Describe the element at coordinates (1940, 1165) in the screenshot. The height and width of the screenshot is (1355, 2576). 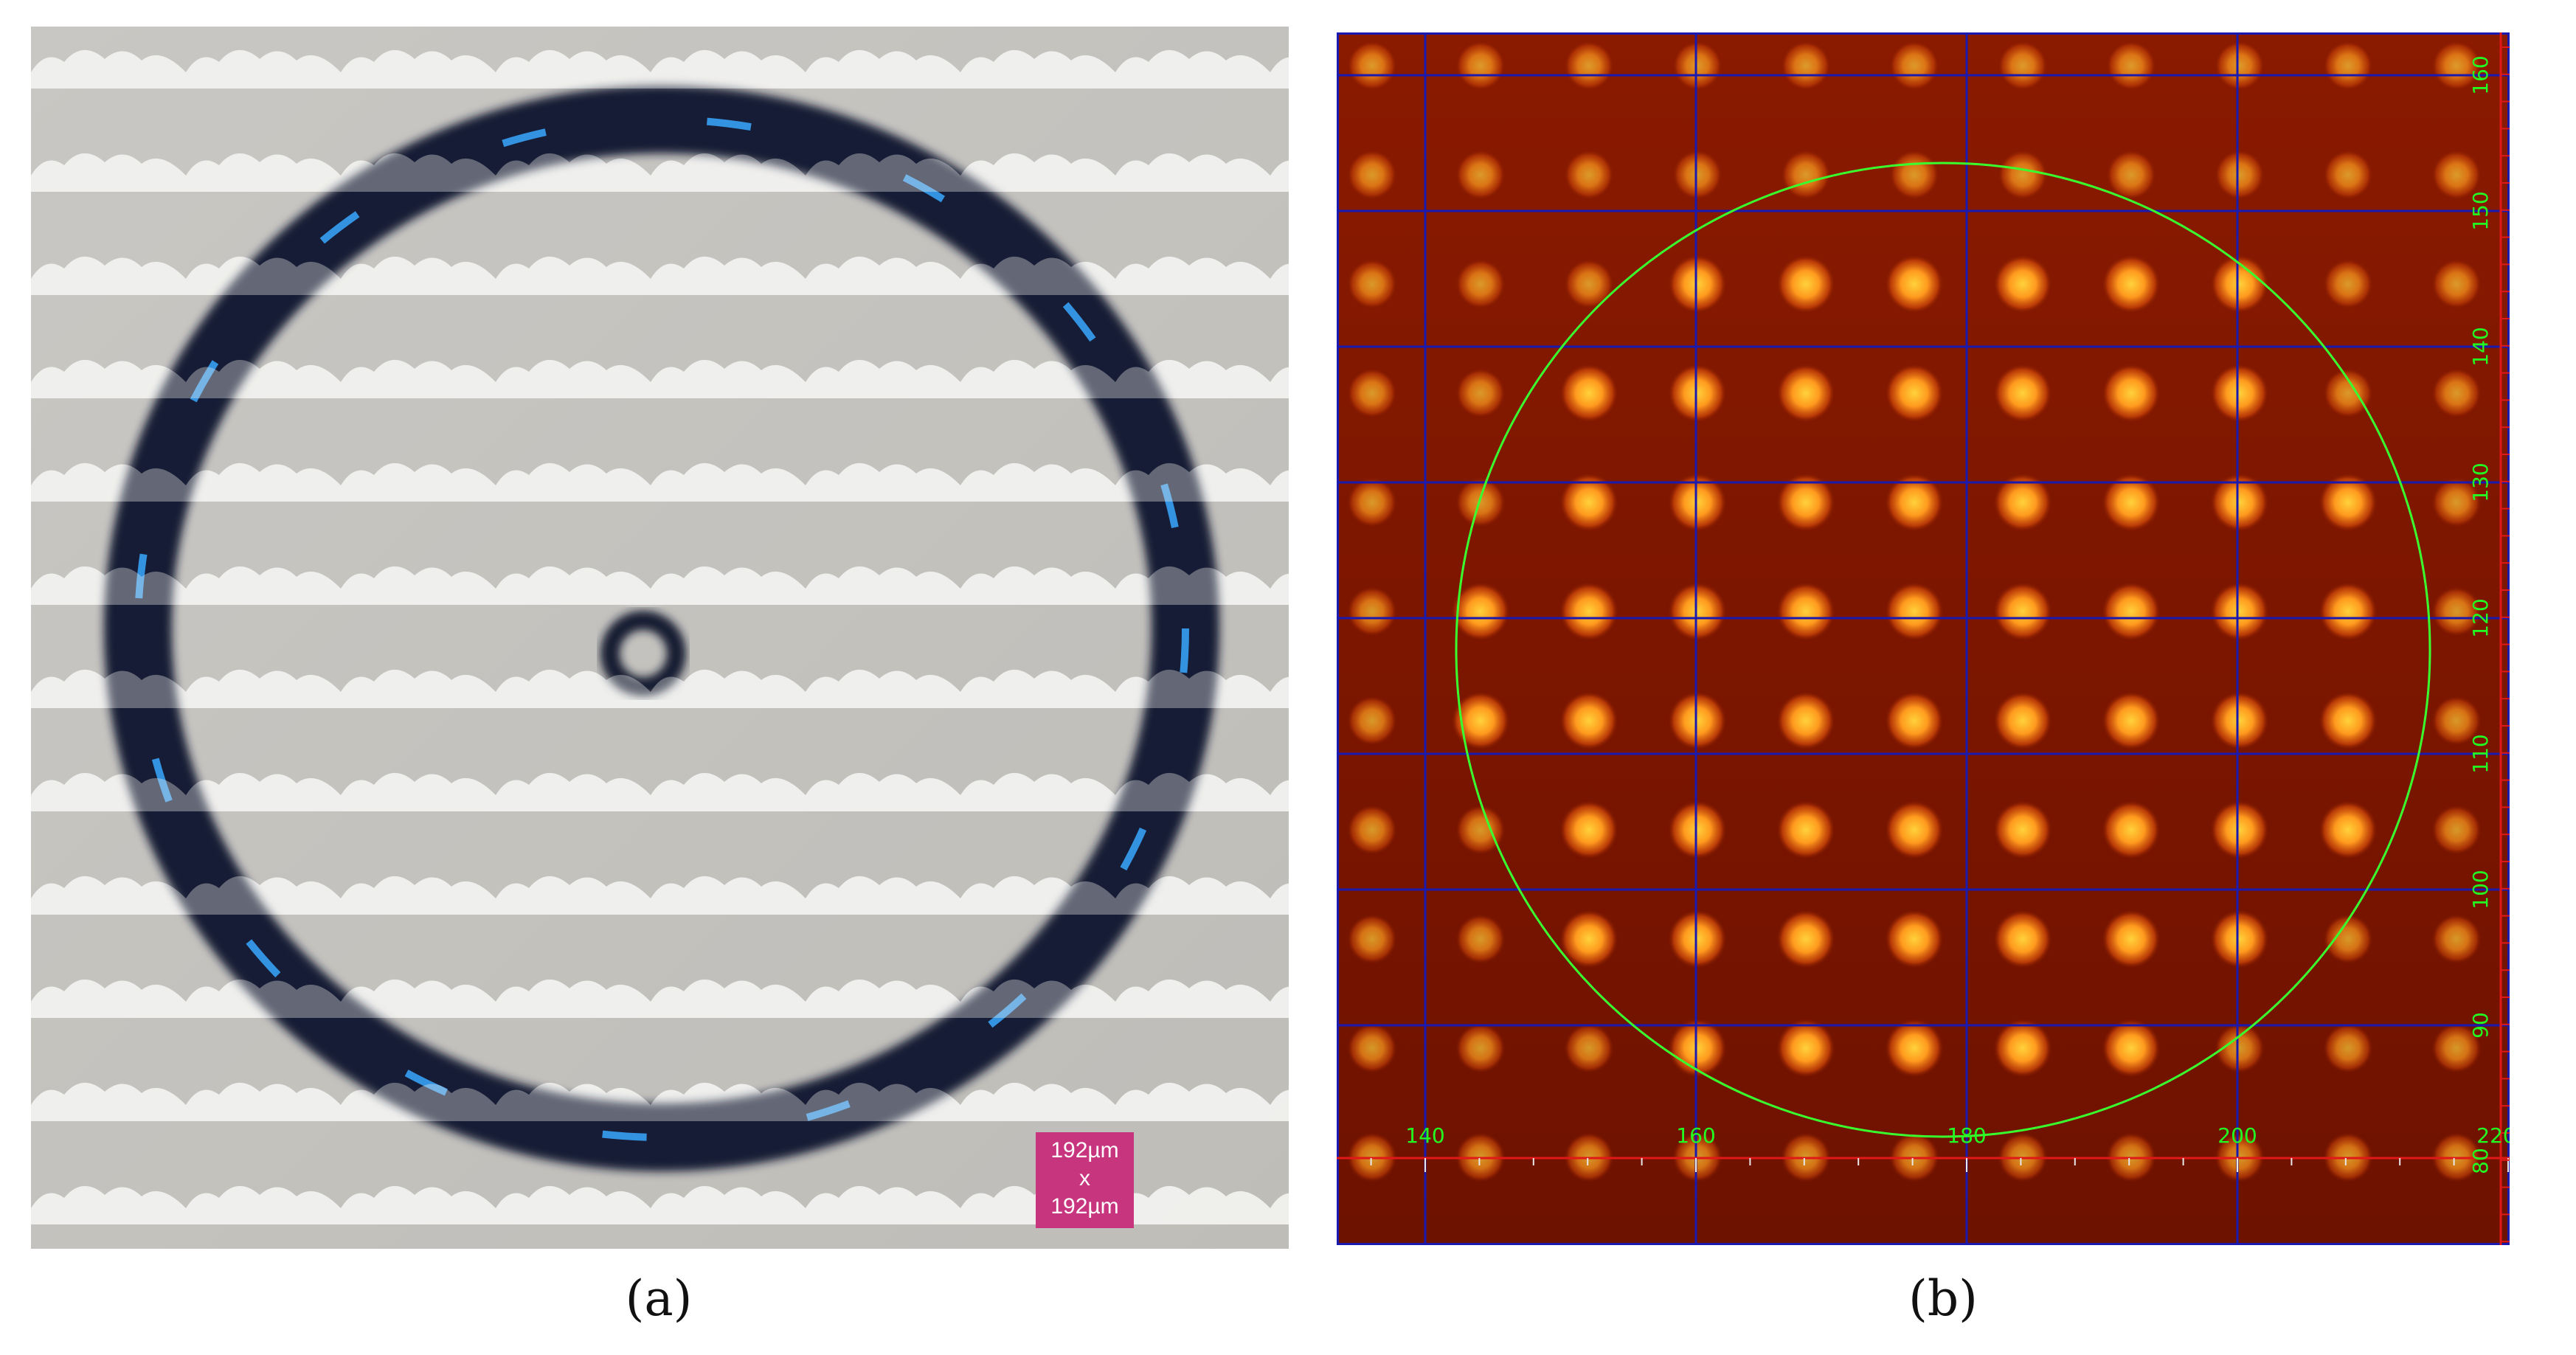
I see `x-axis-ticks` at that location.